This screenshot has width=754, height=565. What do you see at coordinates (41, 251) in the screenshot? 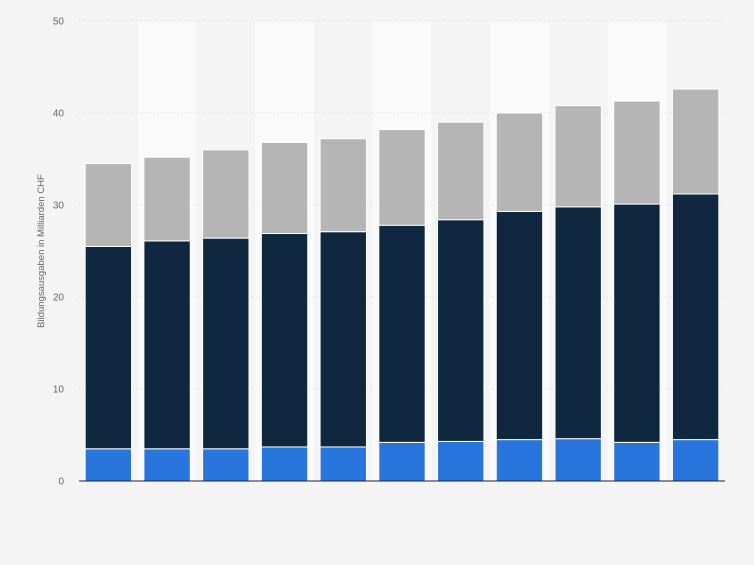
I see `y-axis-label: Bildungsausgaben in Milliarden CHF` at bounding box center [41, 251].